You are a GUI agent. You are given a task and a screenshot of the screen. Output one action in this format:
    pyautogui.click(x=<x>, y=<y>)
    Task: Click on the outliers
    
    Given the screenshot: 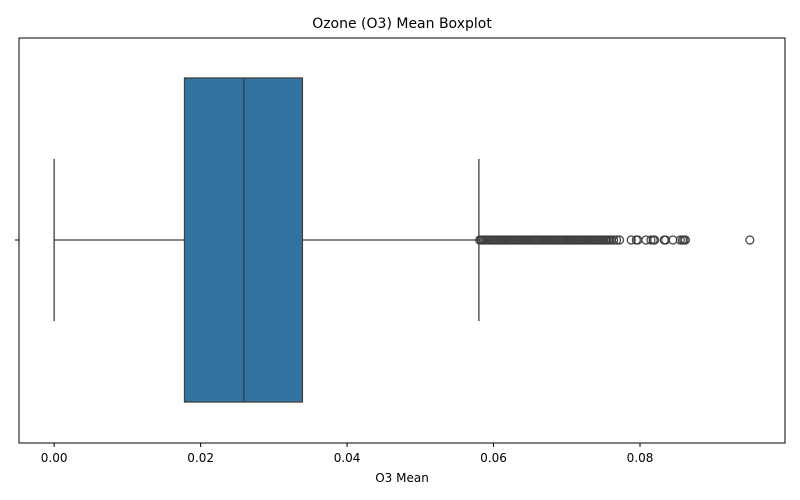 What is the action you would take?
    pyautogui.click(x=615, y=240)
    